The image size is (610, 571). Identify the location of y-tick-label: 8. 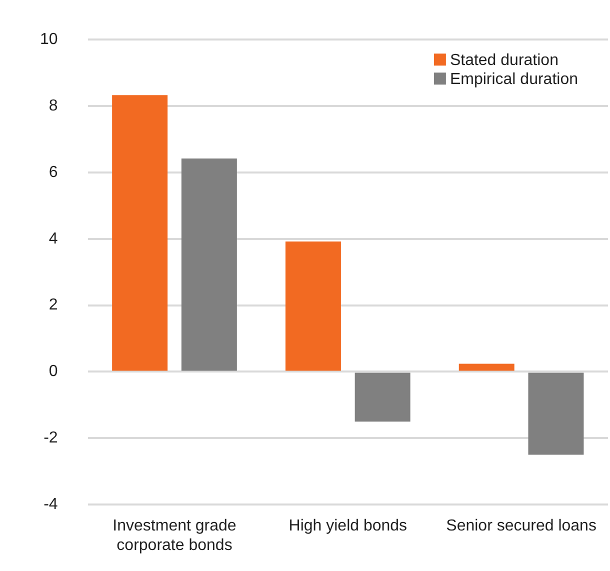
(53, 105).